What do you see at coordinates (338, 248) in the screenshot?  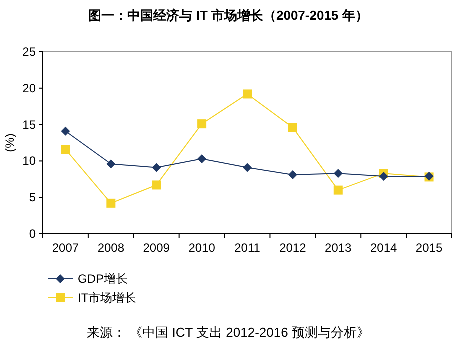 I see `x-tick-label: 2013` at bounding box center [338, 248].